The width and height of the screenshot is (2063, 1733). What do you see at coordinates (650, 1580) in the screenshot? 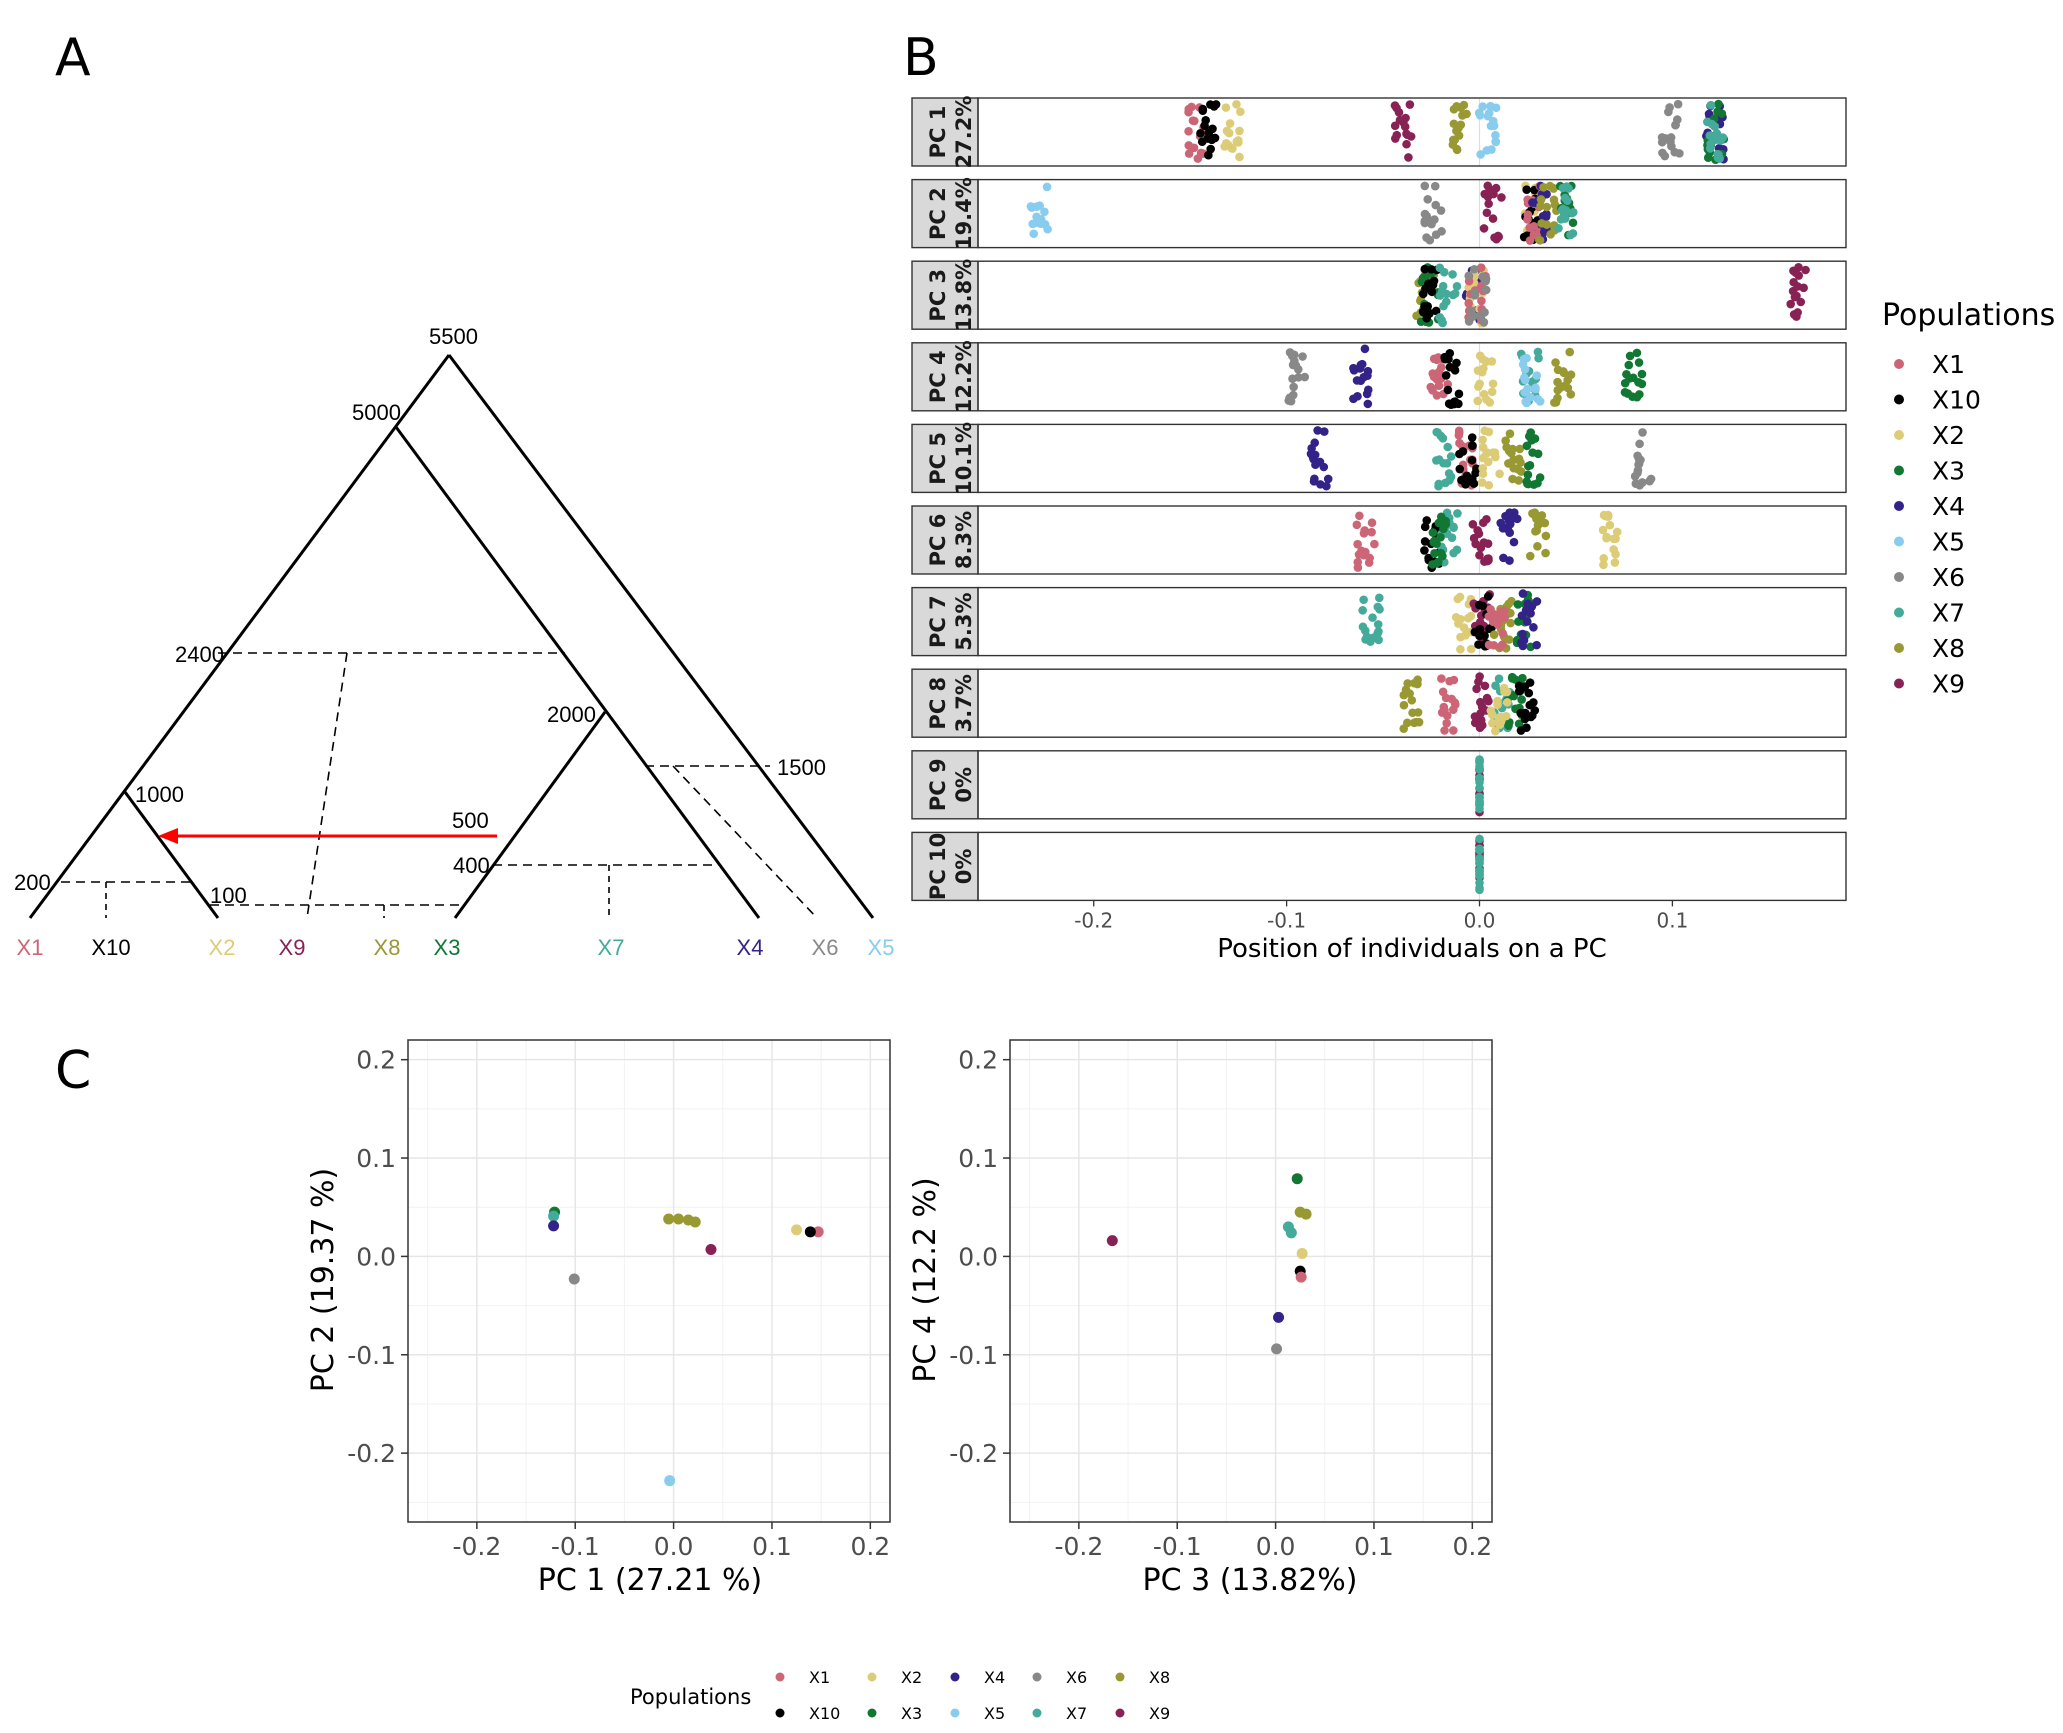
I see `panel-c-left-x-label: PC 1 (27.21 %)` at bounding box center [650, 1580].